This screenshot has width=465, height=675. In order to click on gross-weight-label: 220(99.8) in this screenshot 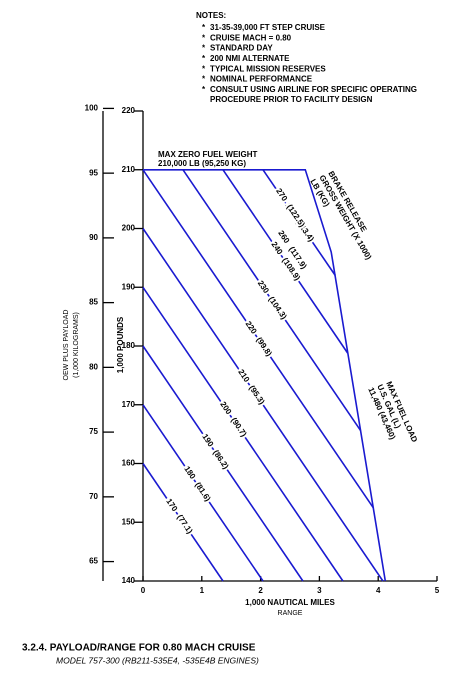, I will do `click(259, 339)`.